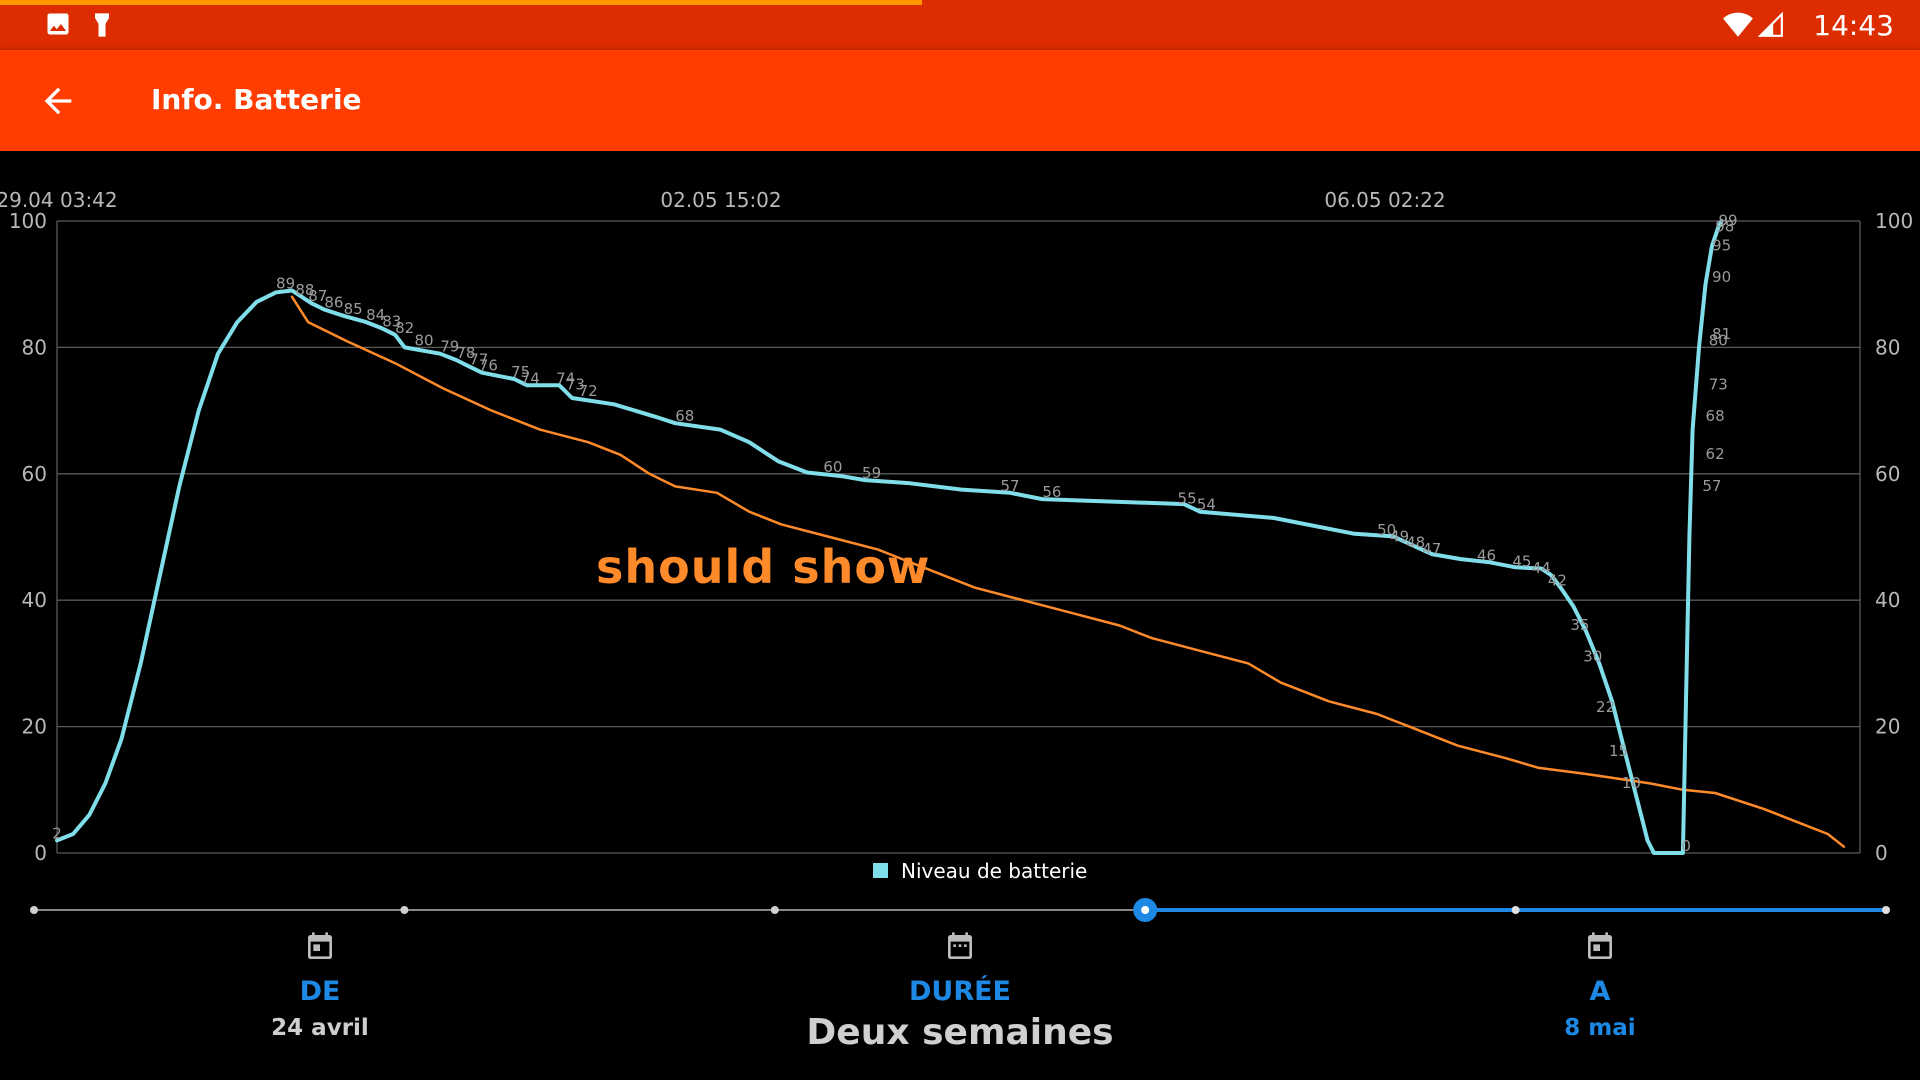 This screenshot has height=1080, width=1920. Describe the element at coordinates (1721, 246) in the screenshot. I see `data-point-label: 95` at that location.